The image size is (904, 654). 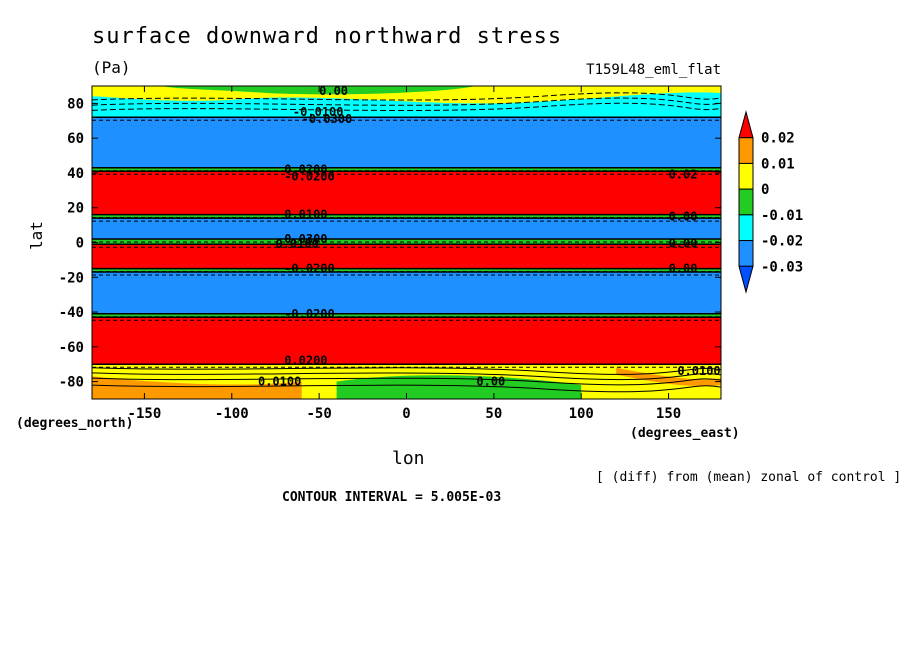 I want to click on x-tick-label-3: 0, so click(x=406, y=414).